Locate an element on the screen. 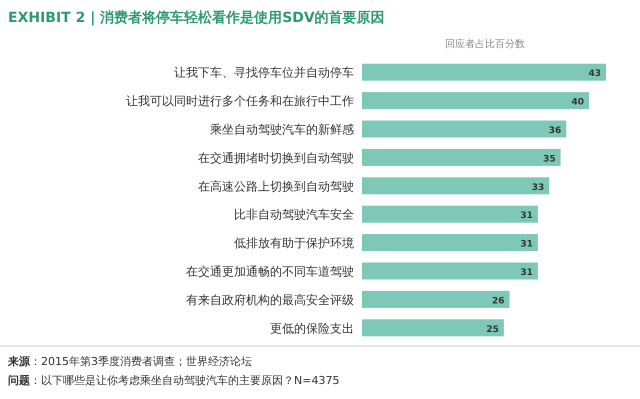  text: 来源：2015年第3季度消费者调查；世界经济论坛 is located at coordinates (129, 361).